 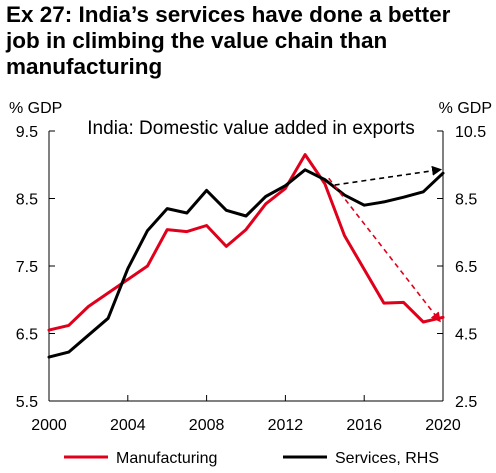 What do you see at coordinates (128, 425) in the screenshot?
I see `x-axis-tick-label: 2004` at bounding box center [128, 425].